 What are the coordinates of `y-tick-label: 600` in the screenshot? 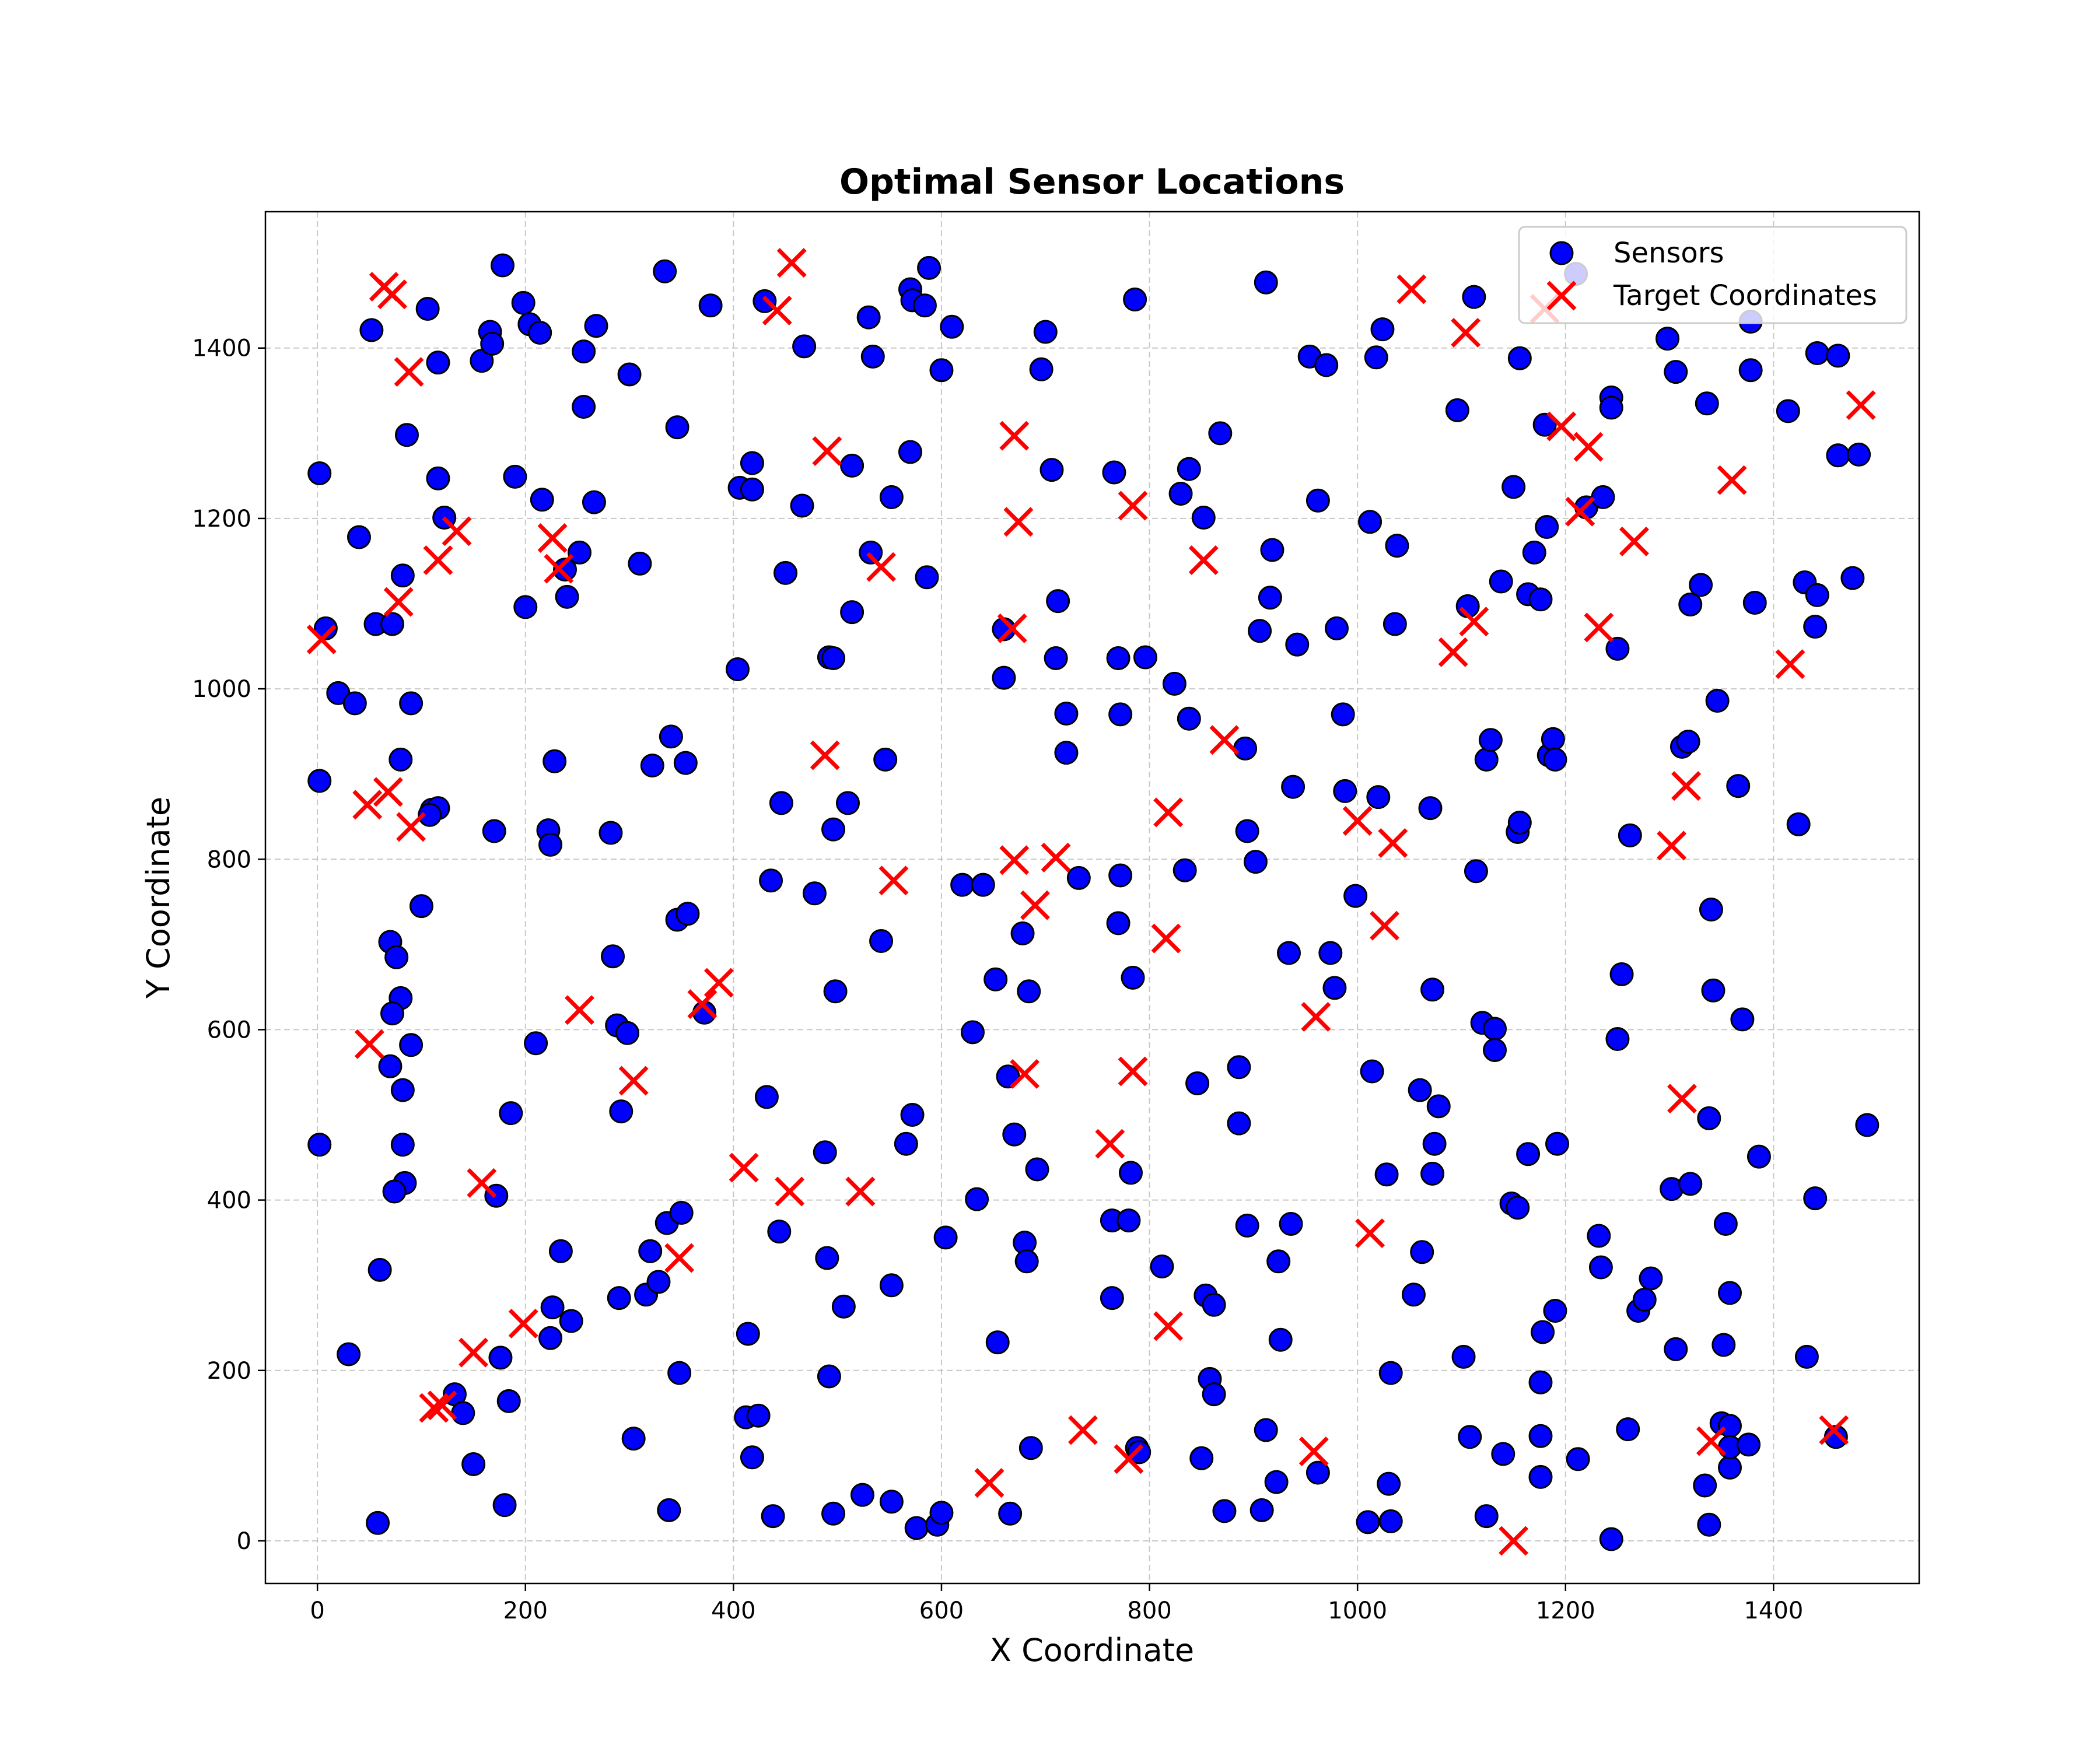 It's located at (229, 1030).